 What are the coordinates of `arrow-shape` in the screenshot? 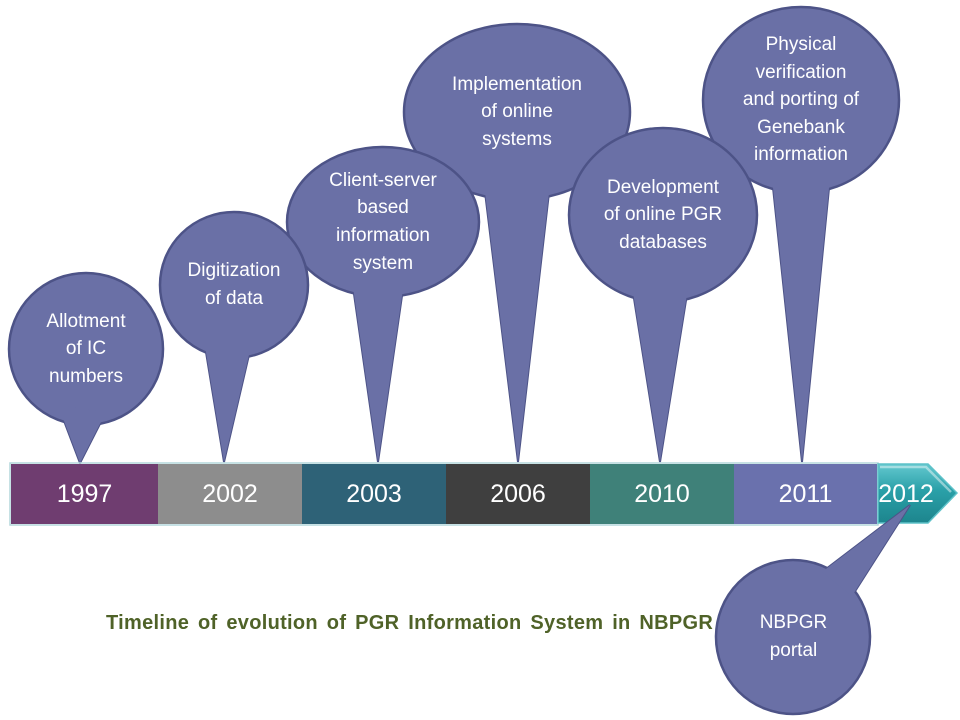 It's located at (918, 493).